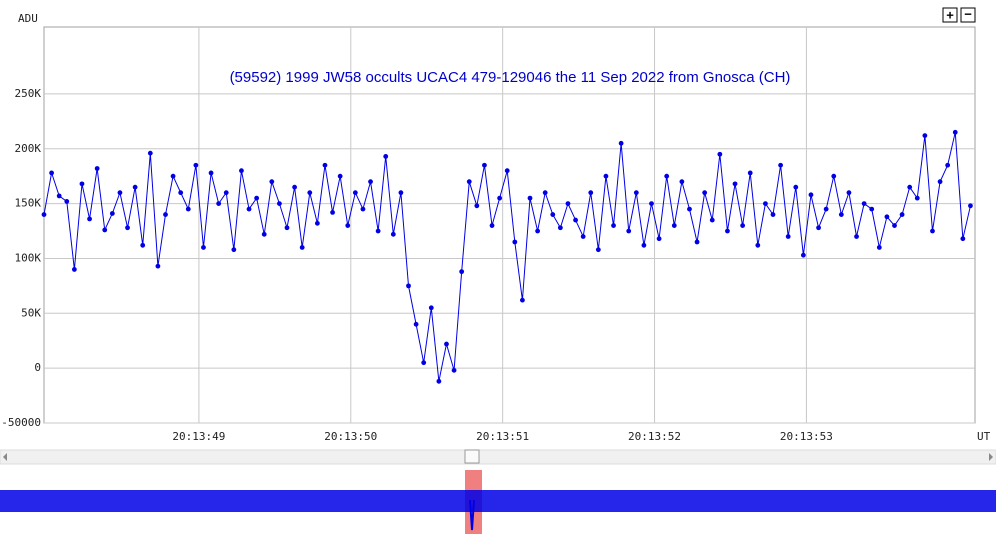  I want to click on x-axis-label: UT, so click(984, 436).